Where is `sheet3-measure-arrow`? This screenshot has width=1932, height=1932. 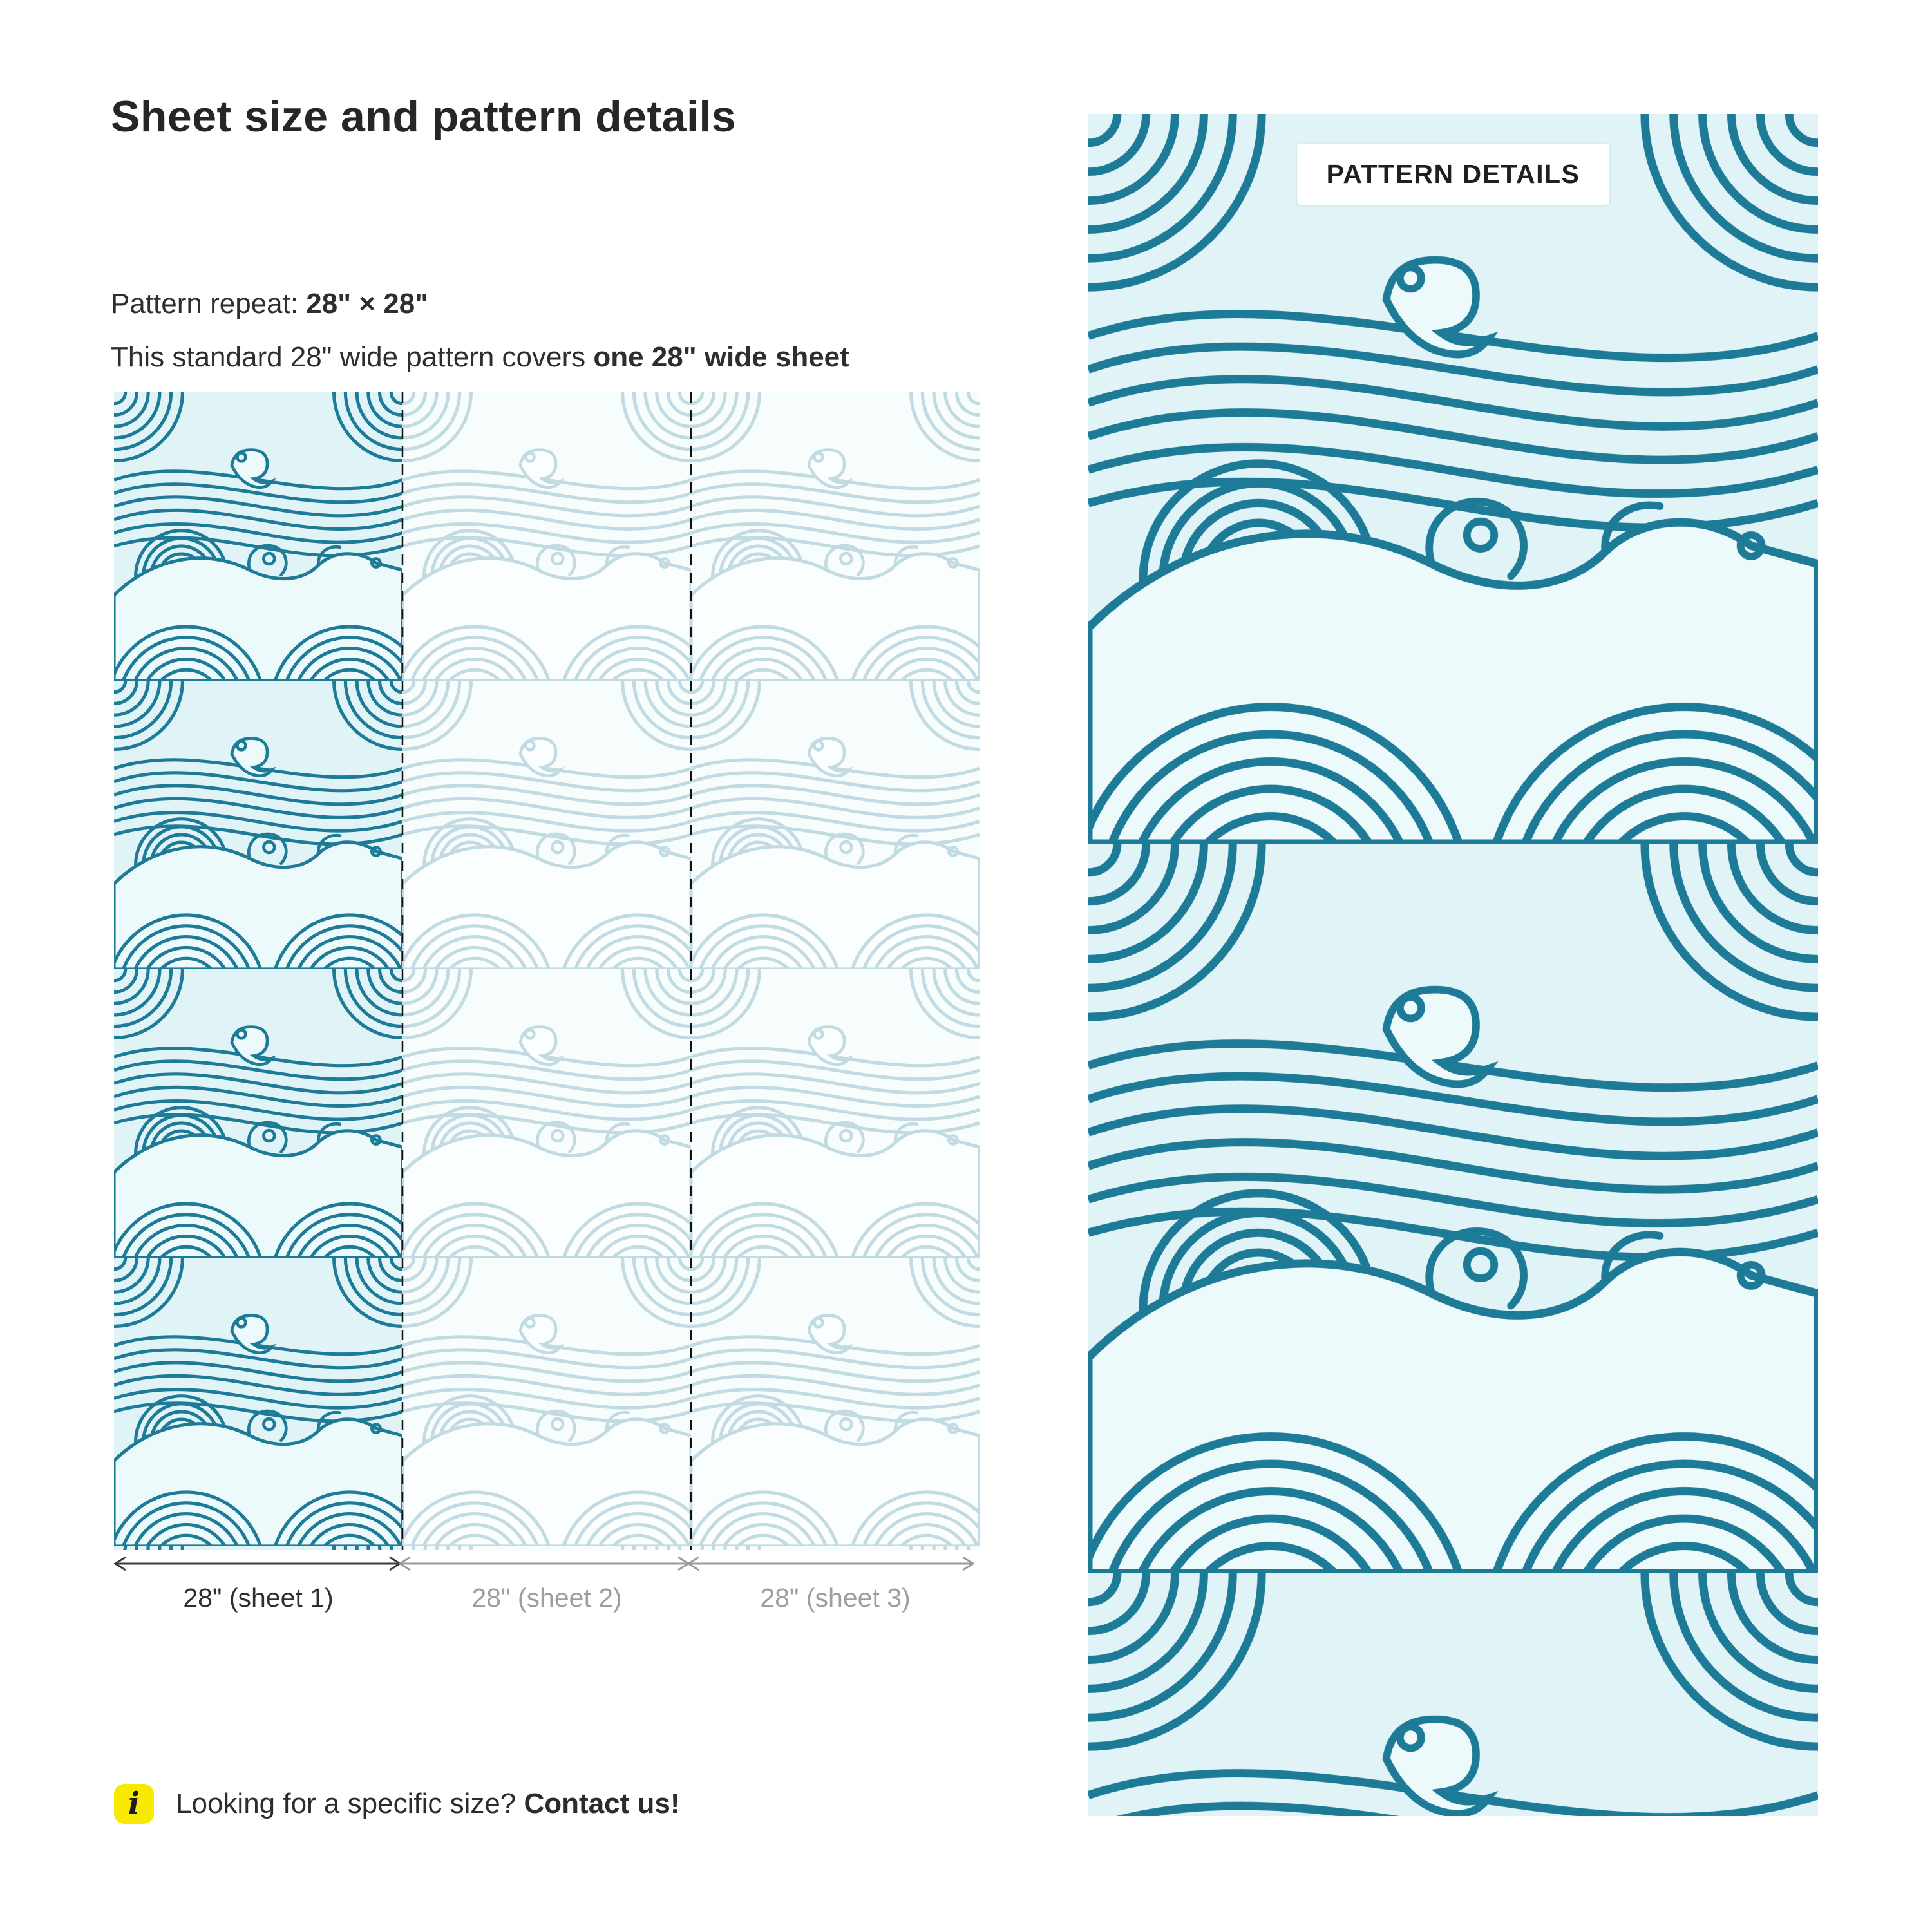
sheet3-measure-arrow is located at coordinates (831, 1564).